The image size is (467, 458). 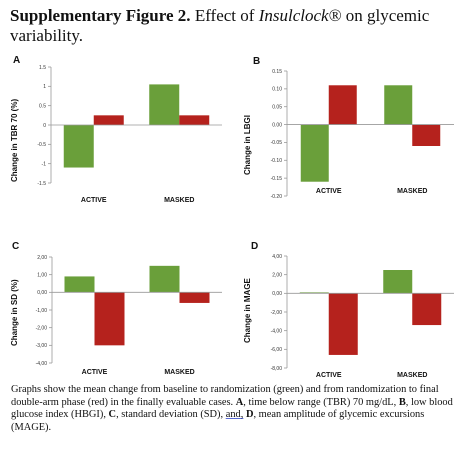 What do you see at coordinates (14, 312) in the screenshot?
I see `panel-c-y-axis-label: Change in SD (%)` at bounding box center [14, 312].